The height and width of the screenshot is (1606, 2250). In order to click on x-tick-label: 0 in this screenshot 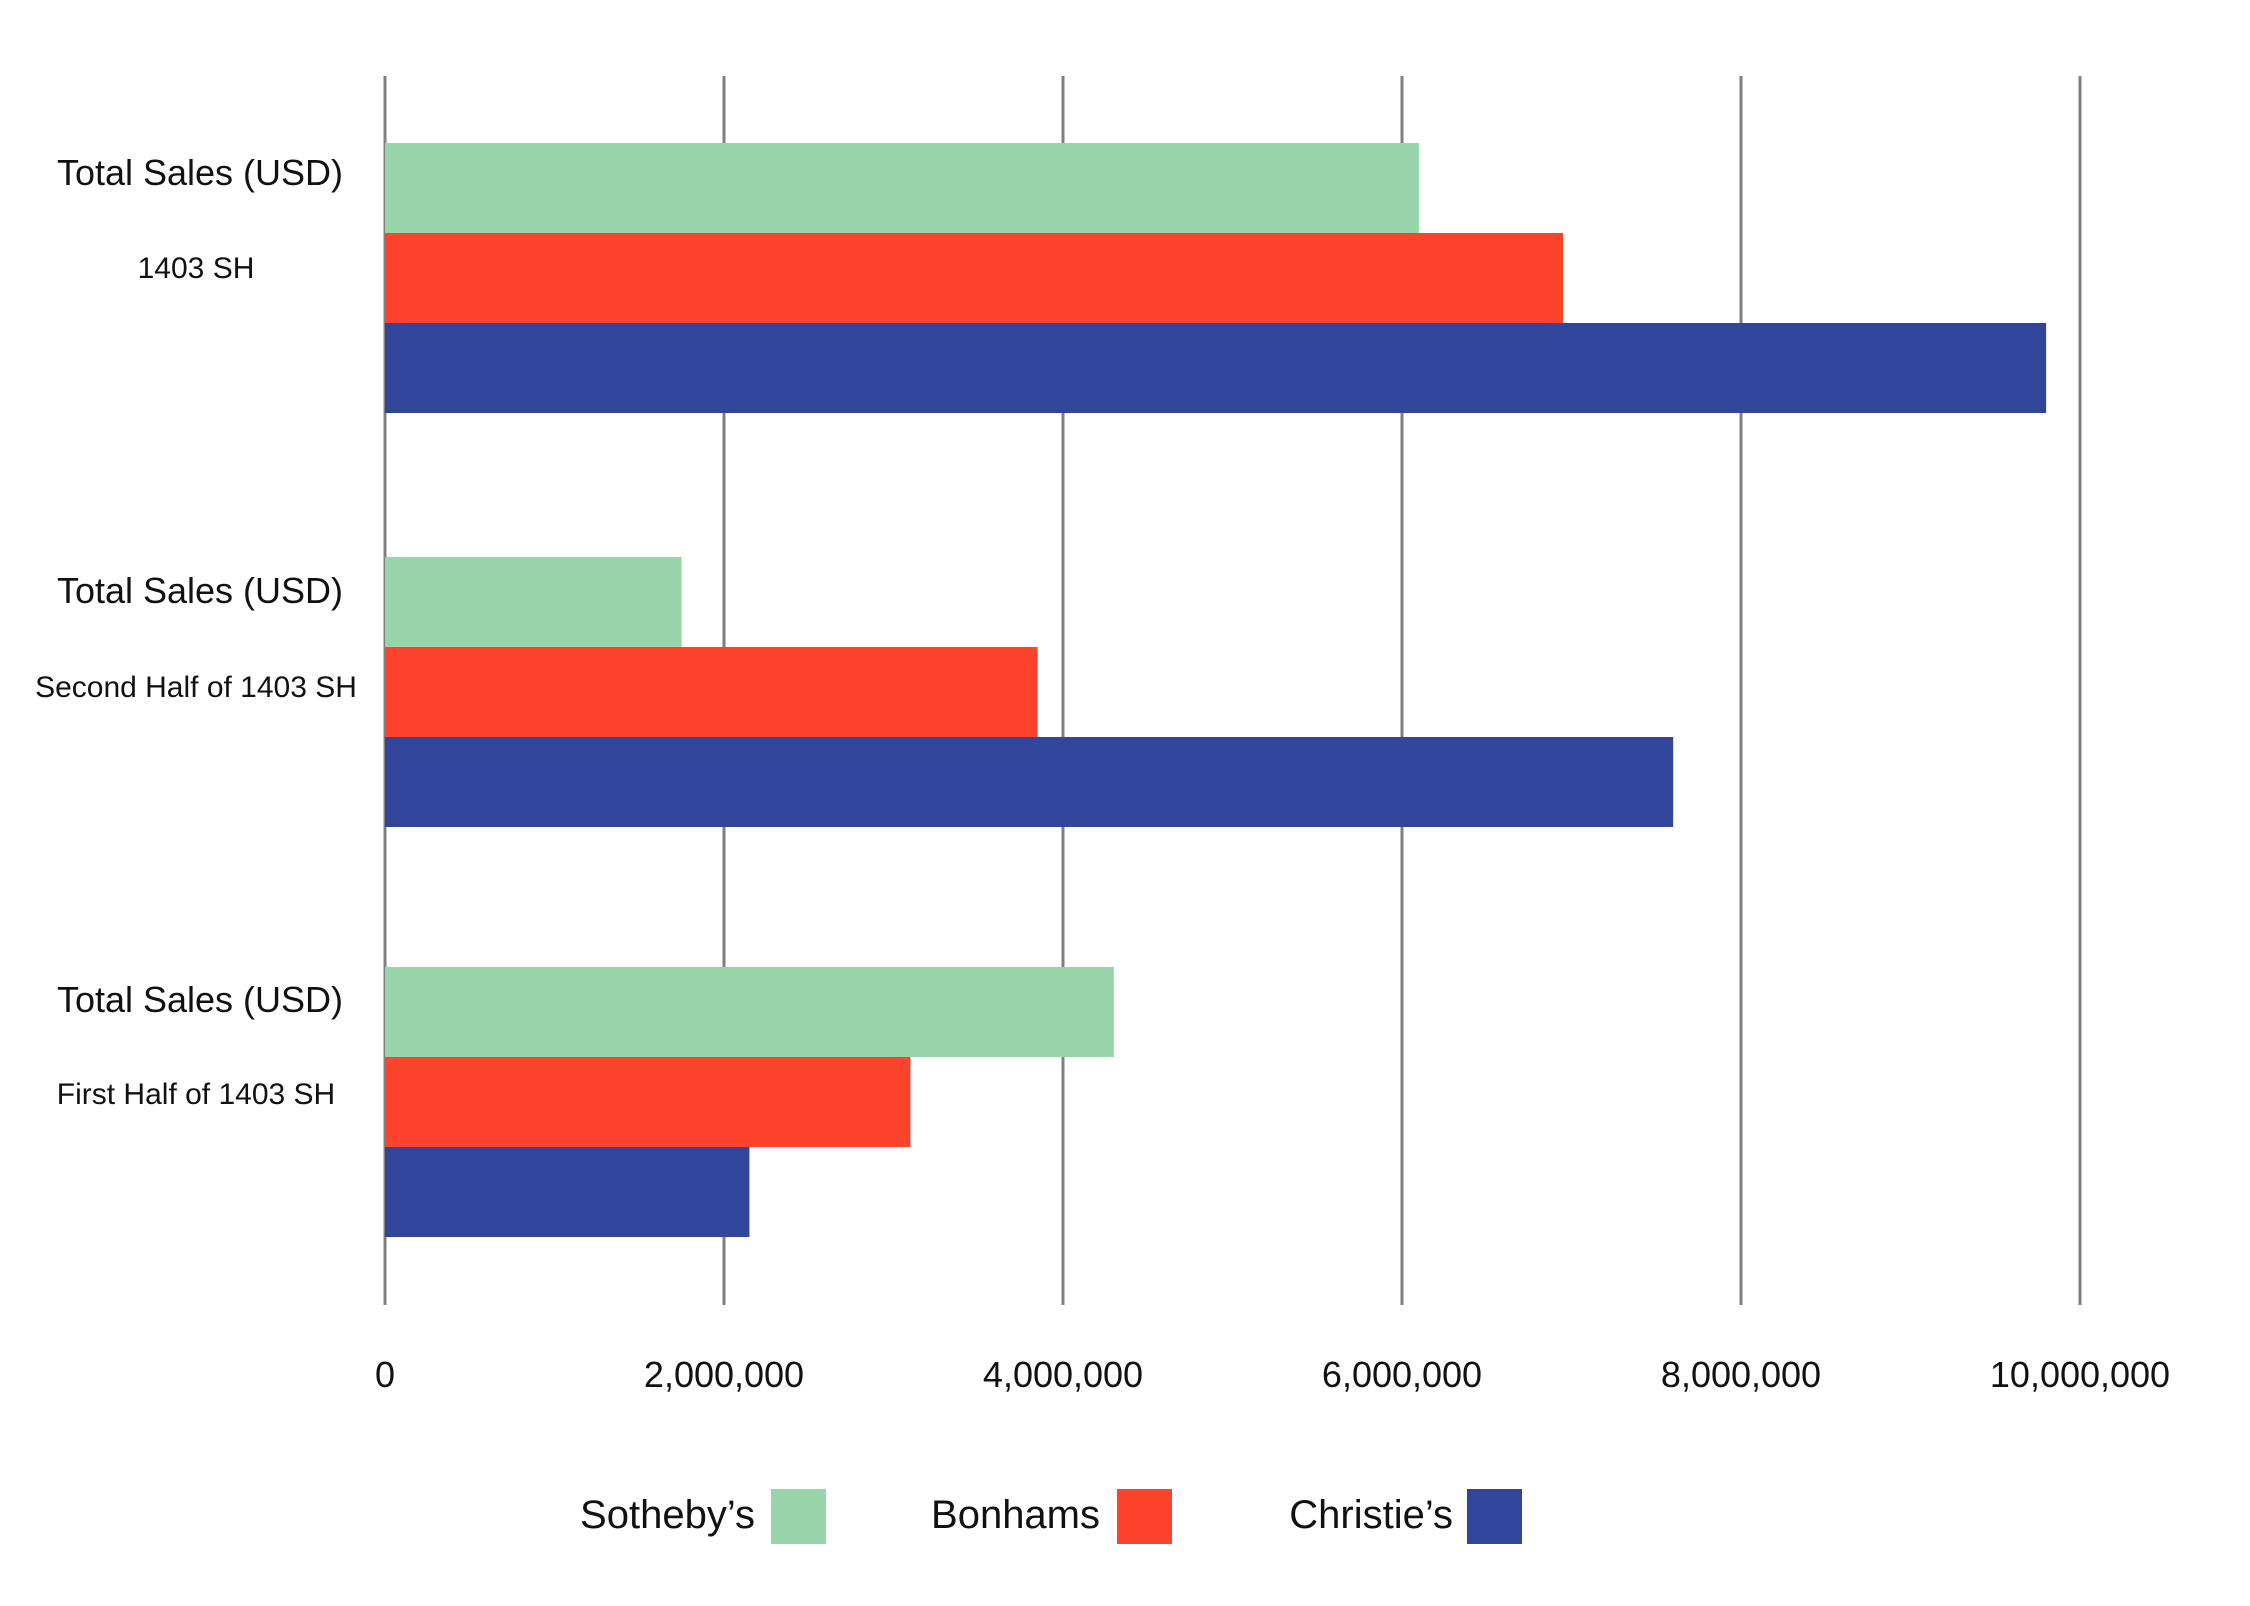, I will do `click(385, 1374)`.